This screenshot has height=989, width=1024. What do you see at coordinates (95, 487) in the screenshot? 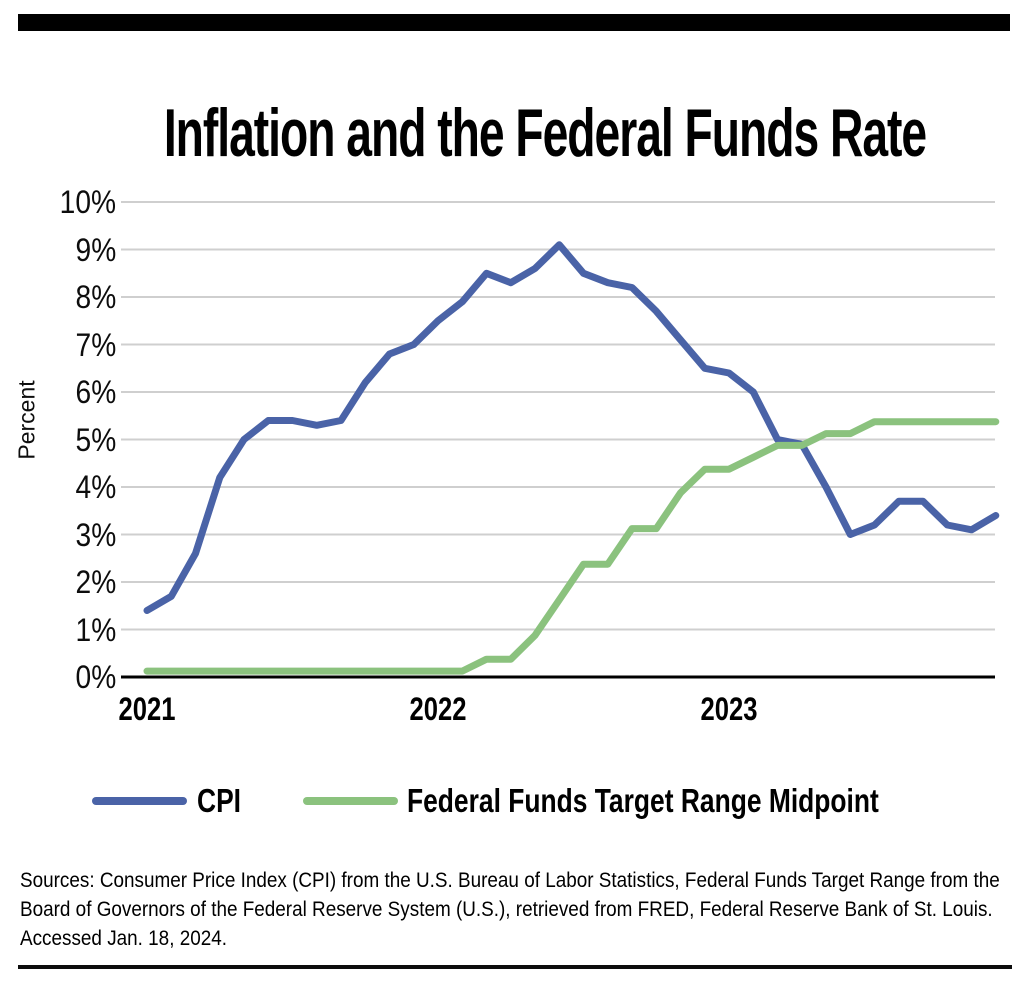
I see `y-tick-label: 4%` at bounding box center [95, 487].